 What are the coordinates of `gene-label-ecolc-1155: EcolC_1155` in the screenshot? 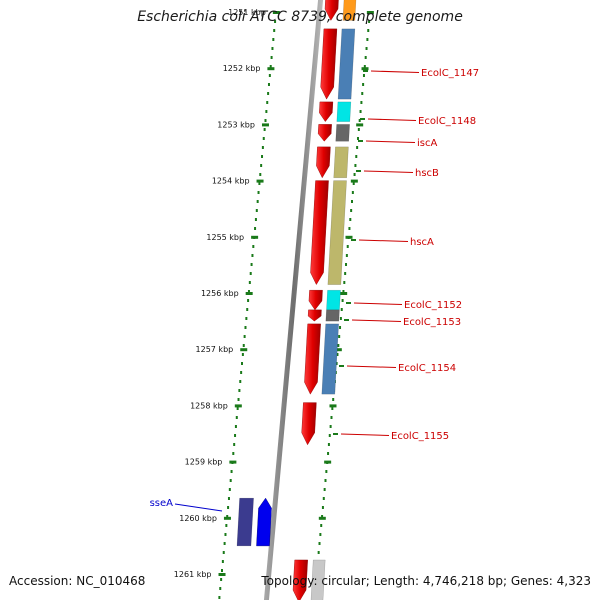 It's located at (420, 436).